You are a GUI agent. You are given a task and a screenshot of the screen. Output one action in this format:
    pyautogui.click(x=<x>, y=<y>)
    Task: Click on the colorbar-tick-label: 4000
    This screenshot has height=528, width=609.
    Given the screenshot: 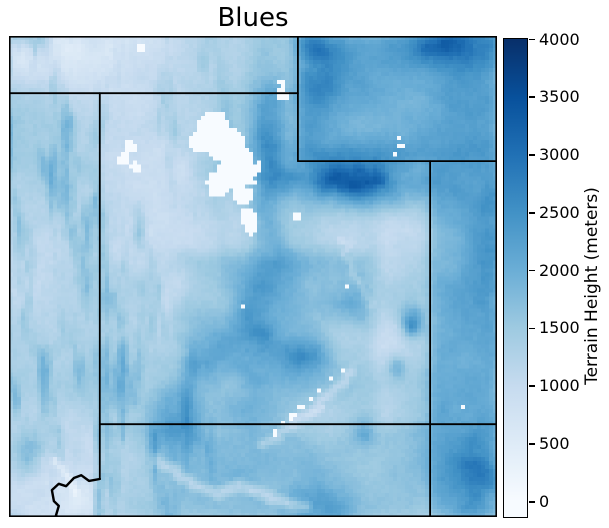 What is the action you would take?
    pyautogui.click(x=559, y=39)
    